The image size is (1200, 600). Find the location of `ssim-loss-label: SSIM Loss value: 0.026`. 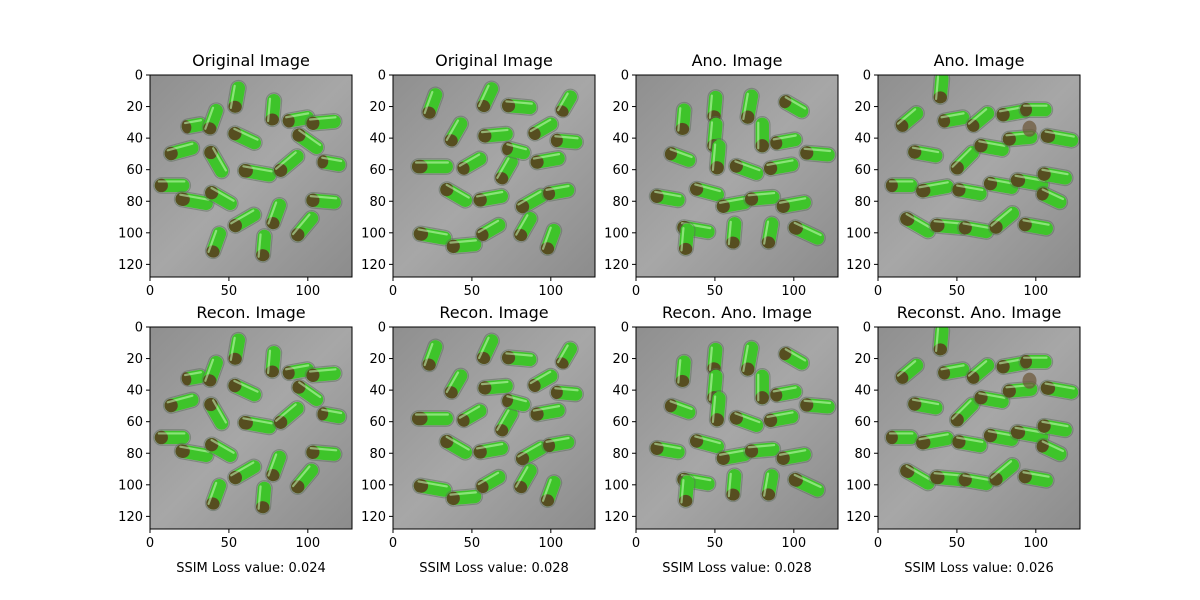

ssim-loss-label: SSIM Loss value: 0.026 is located at coordinates (979, 568).